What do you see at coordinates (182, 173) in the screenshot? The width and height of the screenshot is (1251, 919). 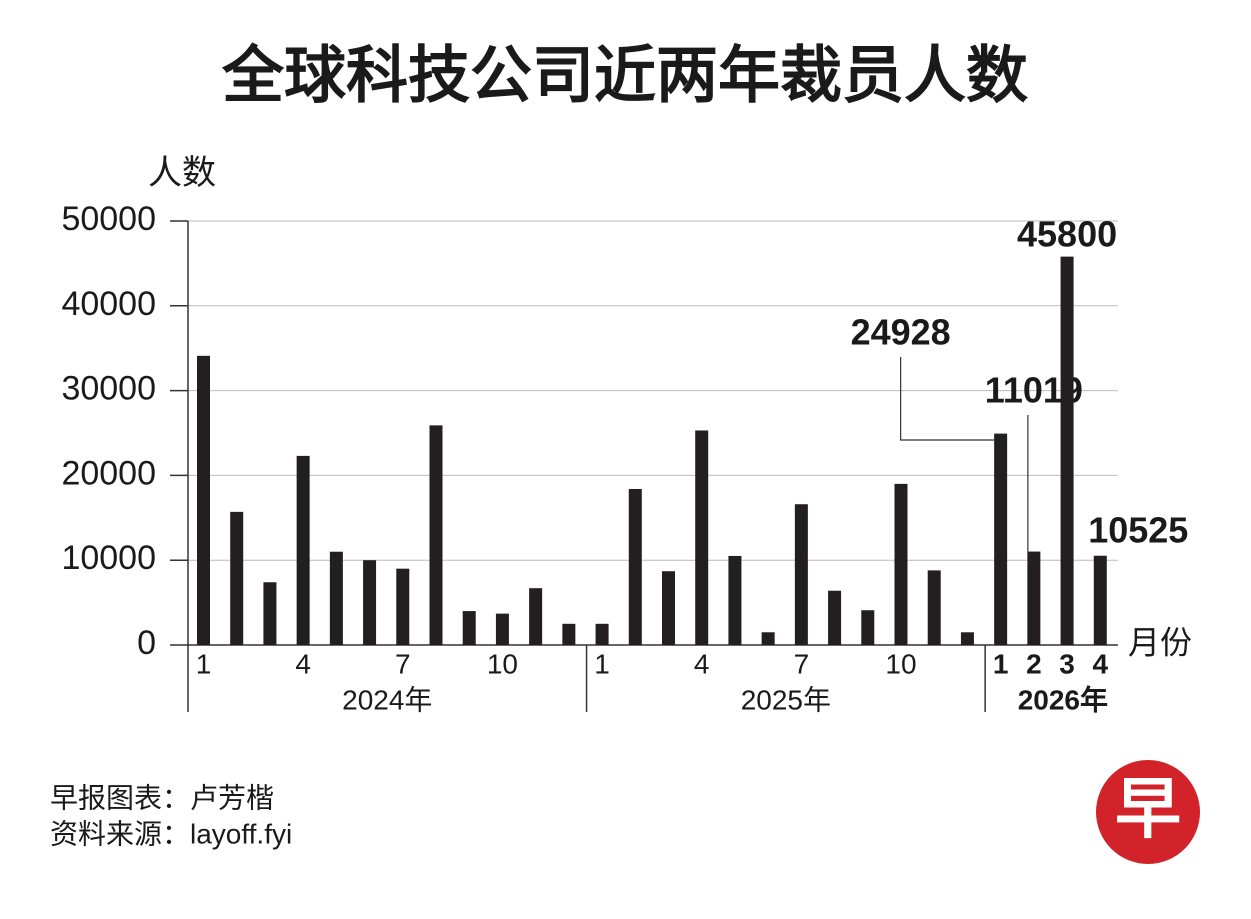 I see `y-axis-label: 人数` at bounding box center [182, 173].